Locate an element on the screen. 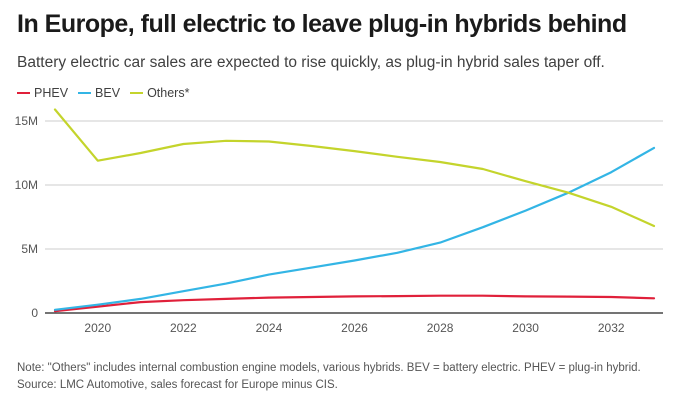 This screenshot has height=402, width=690. x-tick-label: 2024 is located at coordinates (269, 328).